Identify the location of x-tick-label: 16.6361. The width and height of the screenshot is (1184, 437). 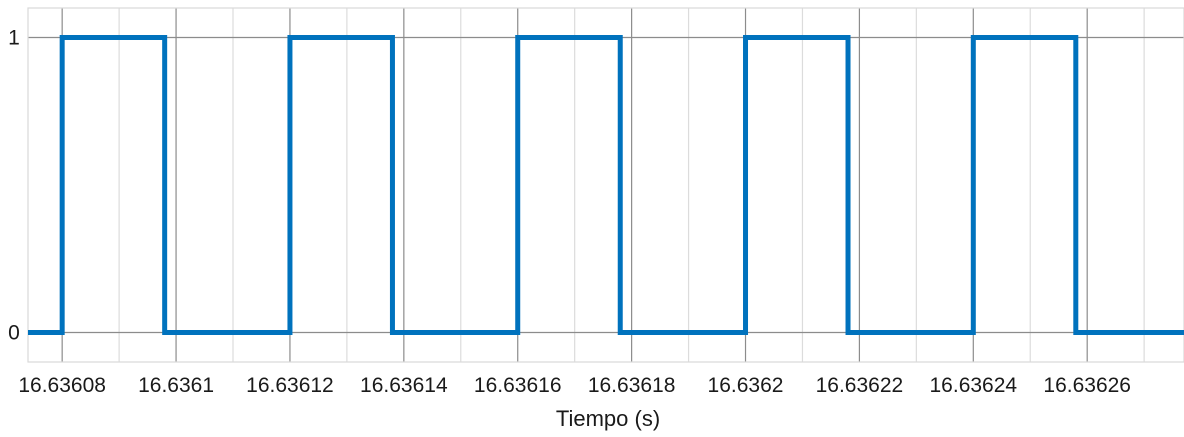
(176, 385).